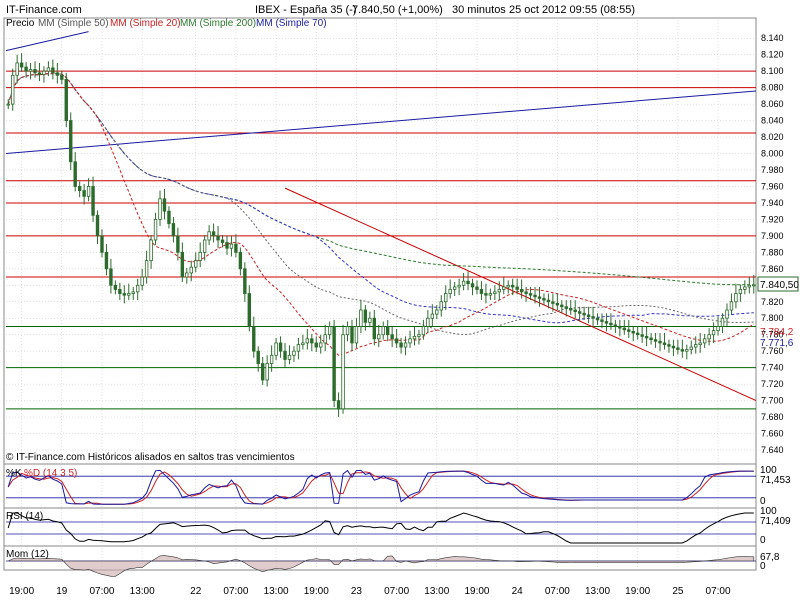  What do you see at coordinates (20, 23) in the screenshot?
I see `legend-precio: Precio` at bounding box center [20, 23].